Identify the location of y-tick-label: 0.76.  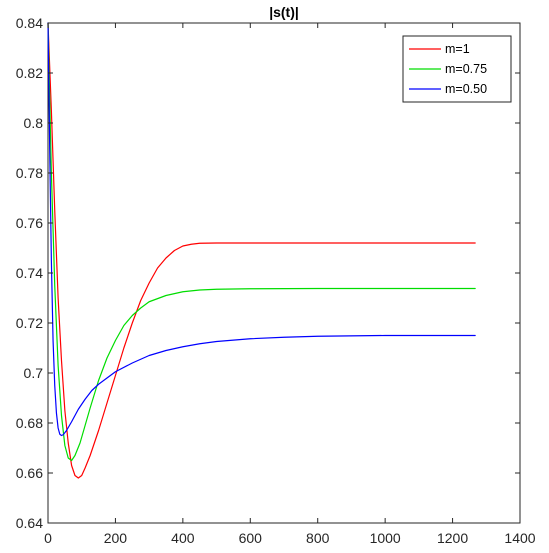
(29, 223).